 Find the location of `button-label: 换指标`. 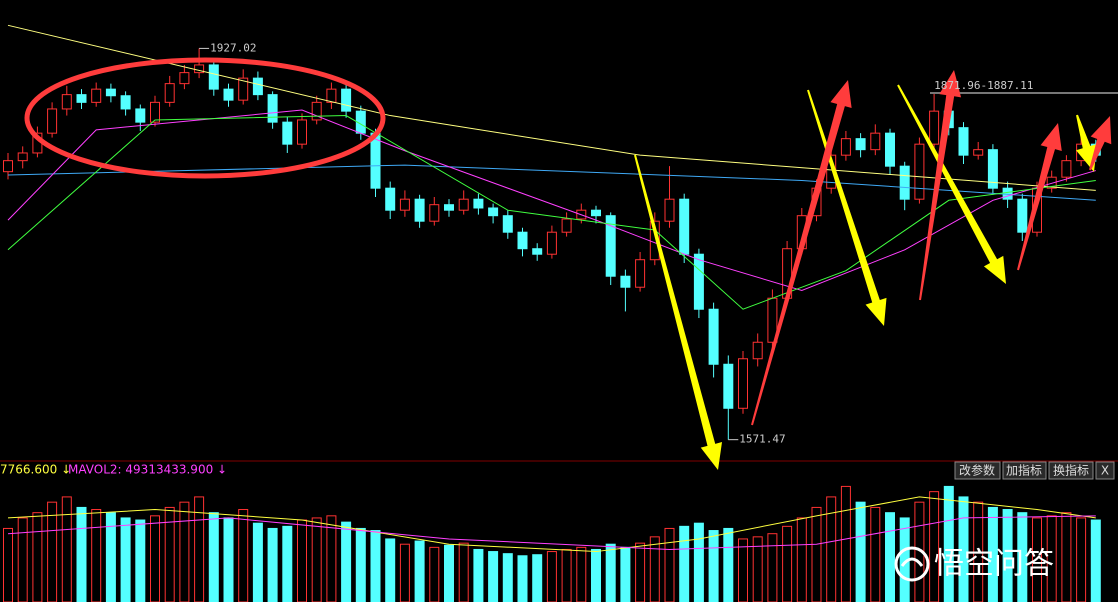

button-label: 换指标 is located at coordinates (1071, 470).